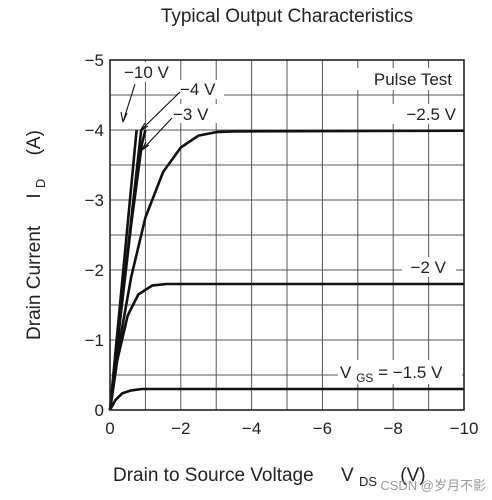 The width and height of the screenshot is (492, 500). I want to click on pulse-test-backdrop, so click(405, 79).